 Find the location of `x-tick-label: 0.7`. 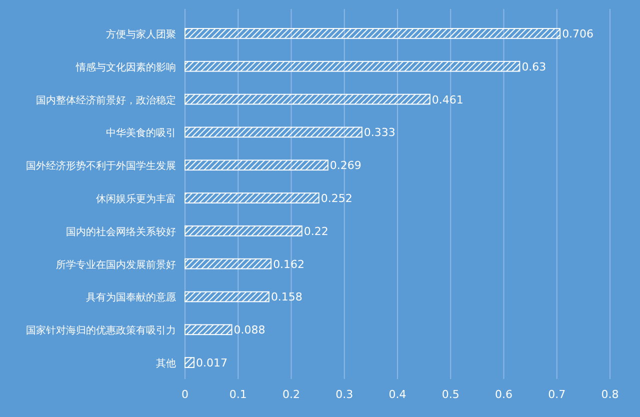

x-tick-label: 0.7 is located at coordinates (557, 394).